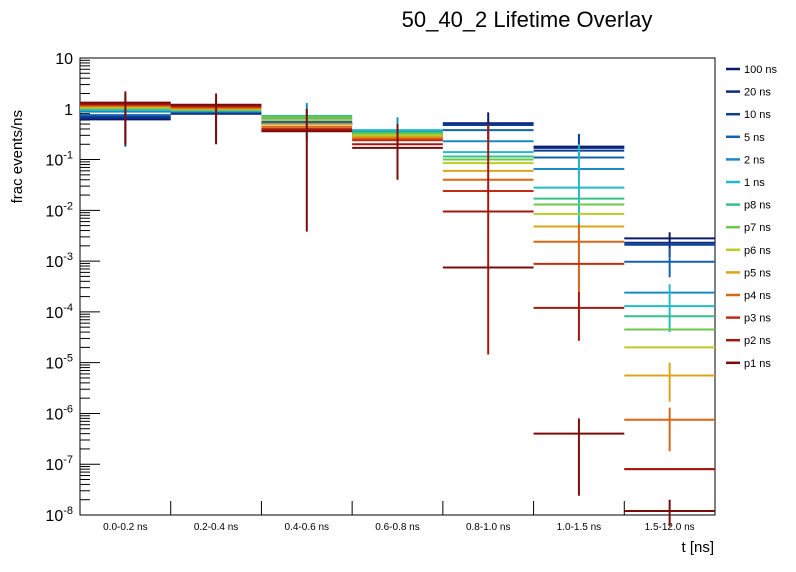 The width and height of the screenshot is (796, 572). What do you see at coordinates (59, 464) in the screenshot?
I see `y-tick-label: 10⁻⁷` at bounding box center [59, 464].